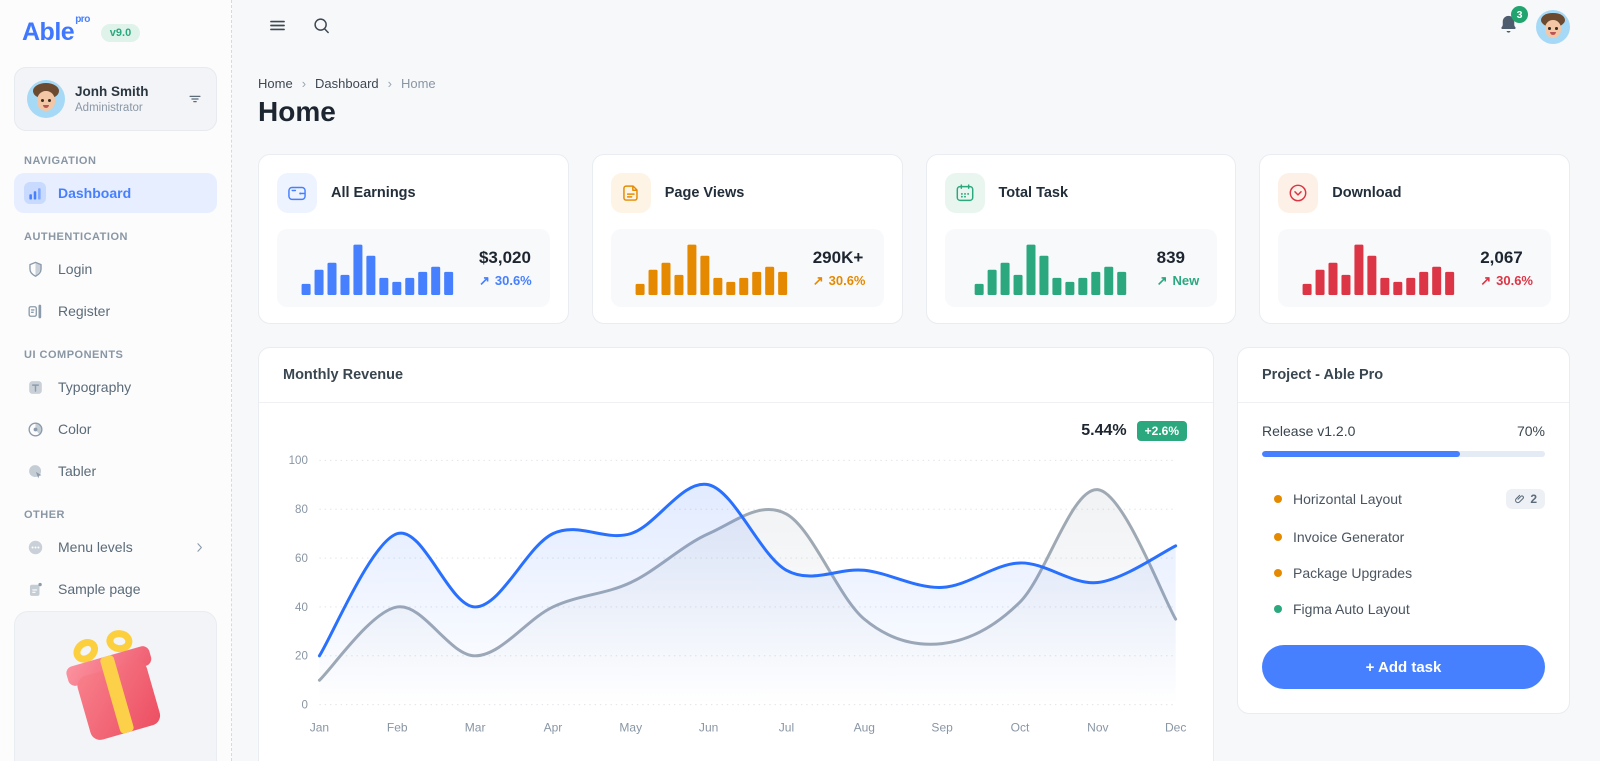 The width and height of the screenshot is (1600, 761). I want to click on task-item-figma-auto-layout: Figma Auto Layout, so click(1403, 609).